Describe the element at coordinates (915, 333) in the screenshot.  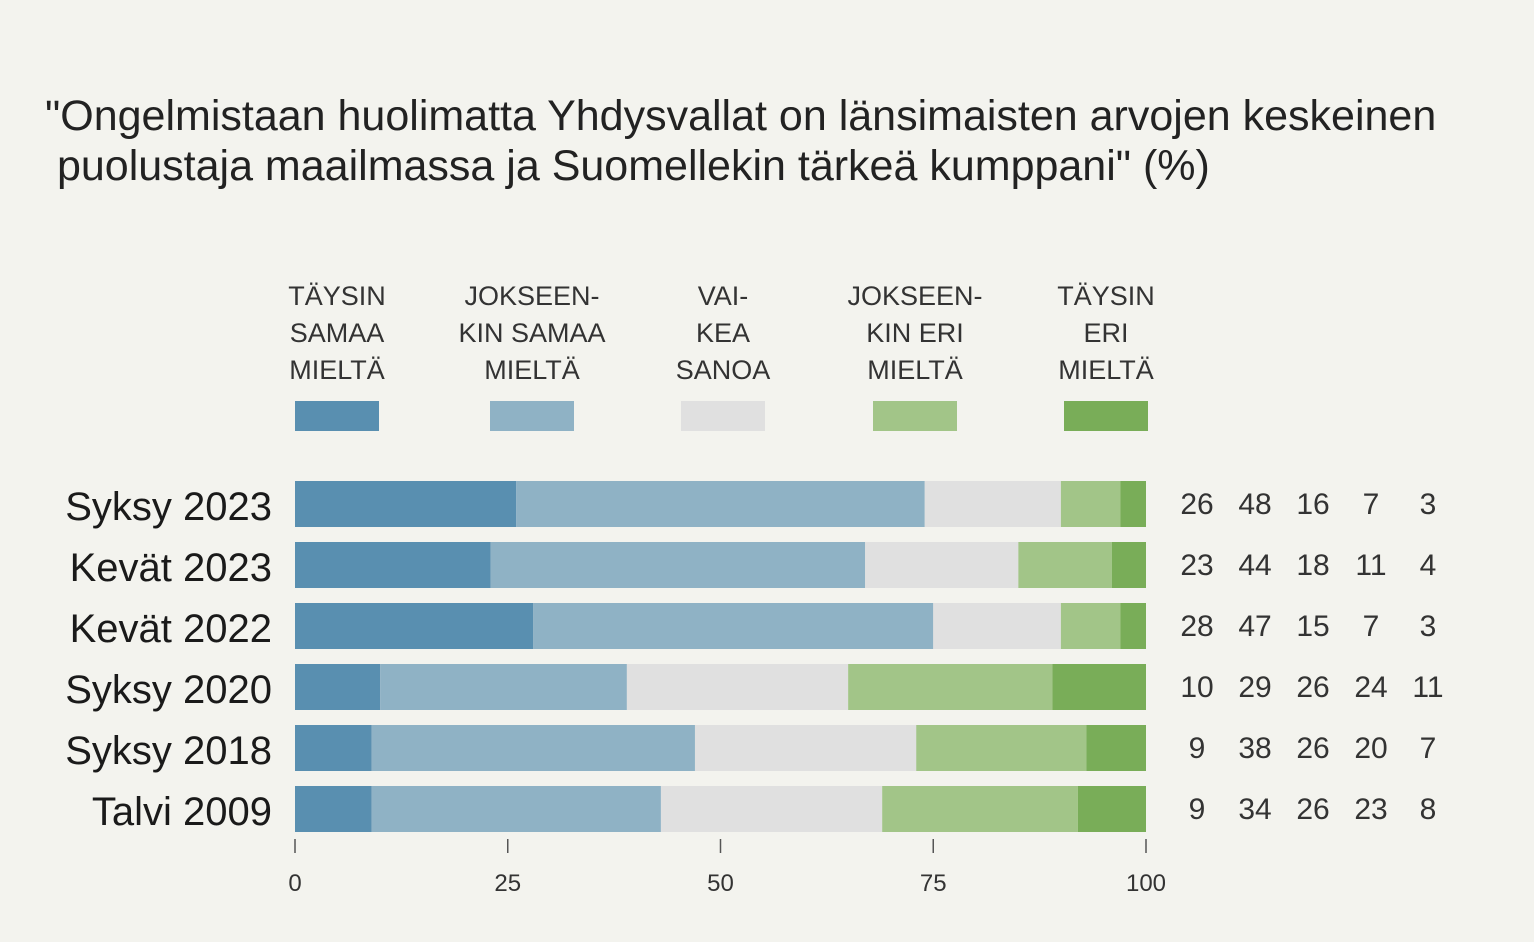
I see `legend-label-line: KIN ERI` at that location.